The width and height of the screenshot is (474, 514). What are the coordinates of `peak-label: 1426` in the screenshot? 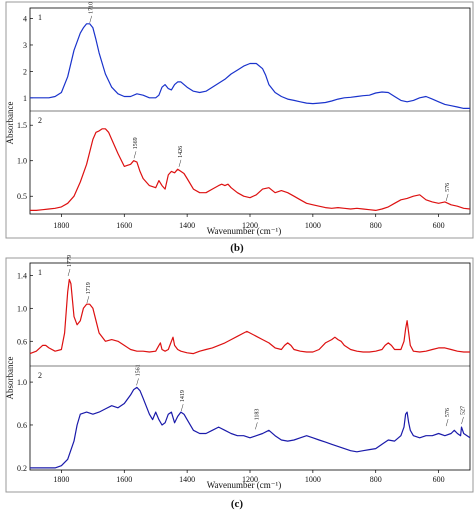 It's located at (181, 152).